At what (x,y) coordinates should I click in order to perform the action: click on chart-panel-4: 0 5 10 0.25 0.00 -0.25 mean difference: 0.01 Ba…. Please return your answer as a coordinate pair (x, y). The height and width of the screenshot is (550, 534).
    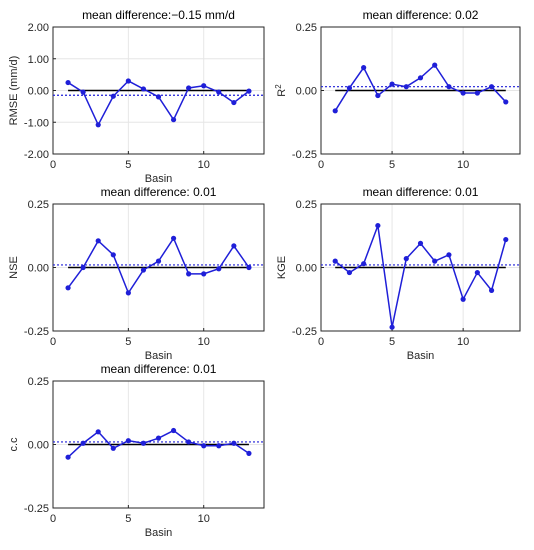
    Looking at the image, I should click on (398, 273).